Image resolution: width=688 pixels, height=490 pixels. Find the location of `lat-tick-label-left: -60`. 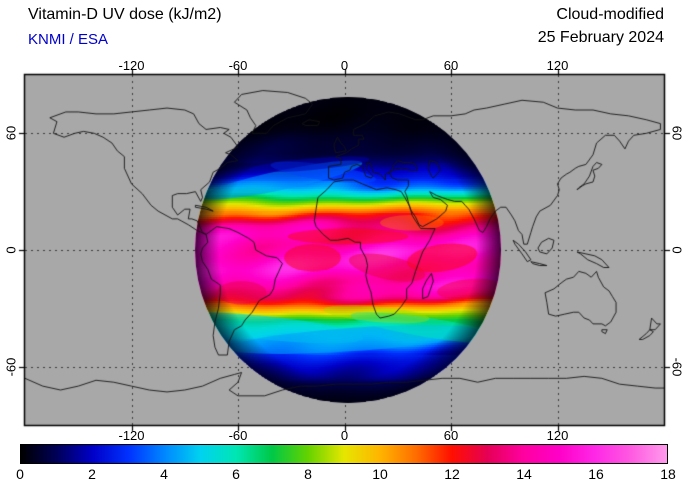

lat-tick-label-left: -60 is located at coordinates (11, 367).